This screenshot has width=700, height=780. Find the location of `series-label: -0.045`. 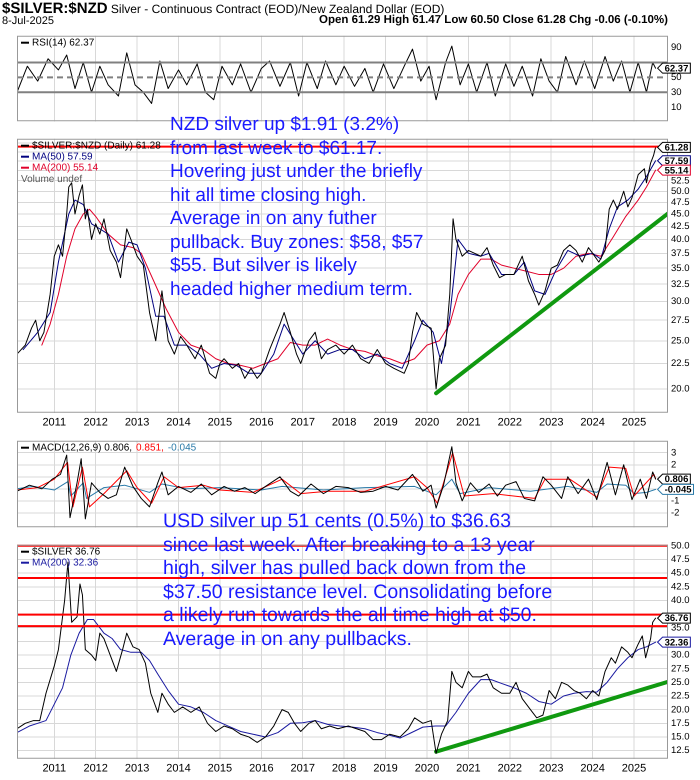

series-label: -0.045 is located at coordinates (678, 490).